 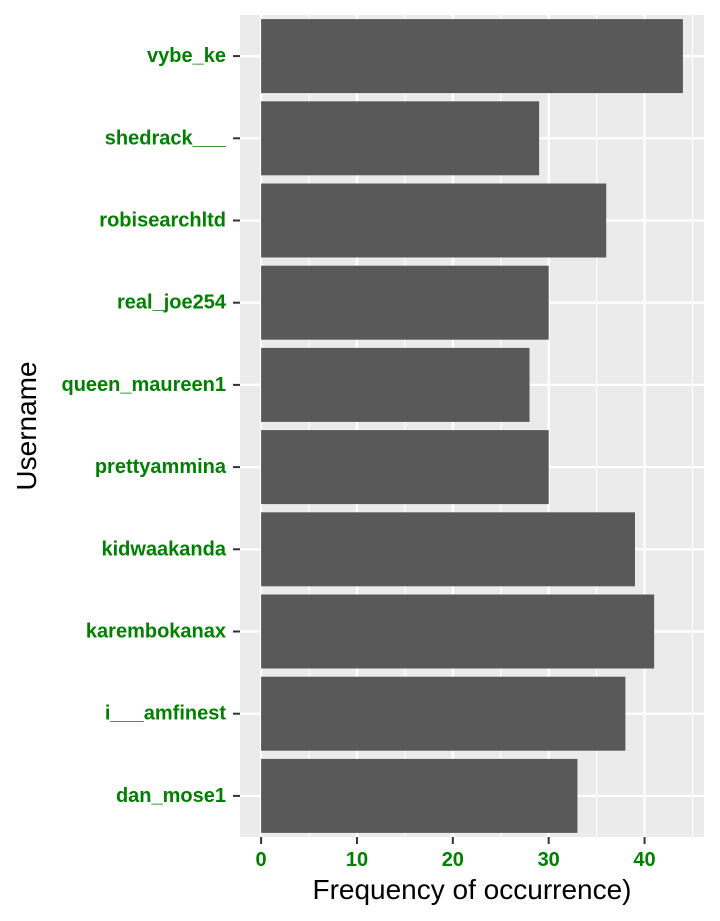 I want to click on x-axis-title: Frequency of occurrence), so click(x=471, y=889).